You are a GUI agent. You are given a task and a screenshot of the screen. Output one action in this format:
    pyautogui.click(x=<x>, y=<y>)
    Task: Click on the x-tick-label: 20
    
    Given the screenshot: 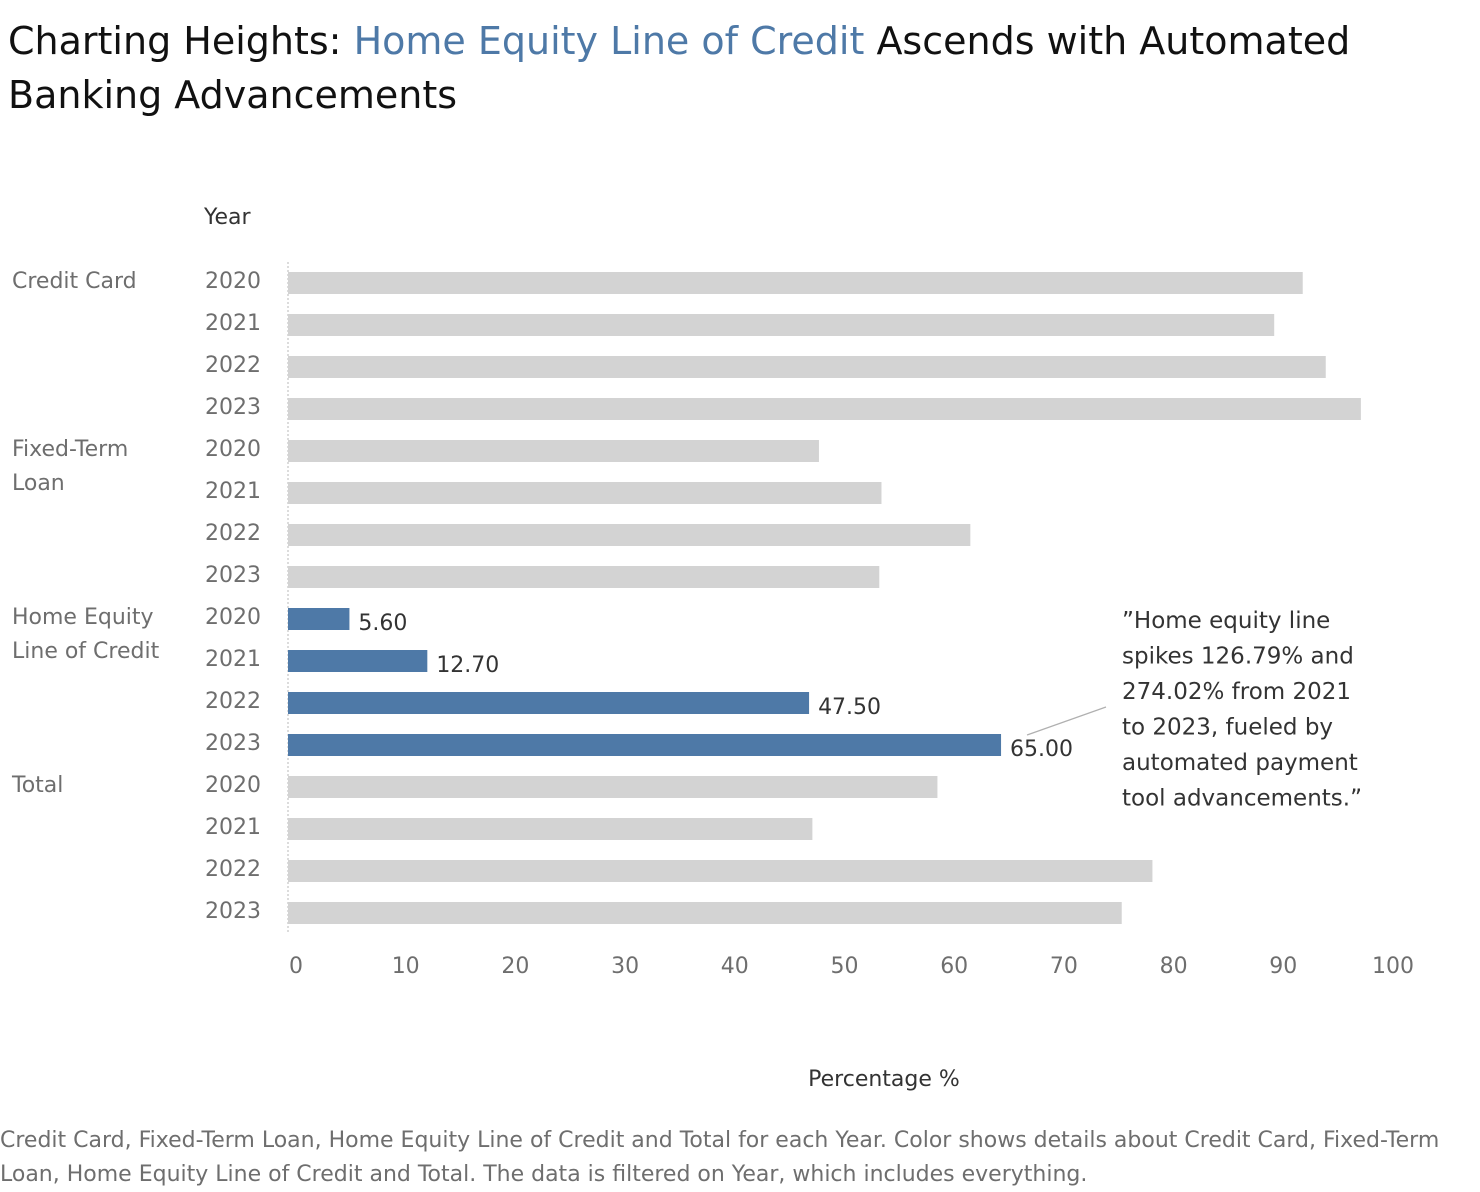 What is the action you would take?
    pyautogui.click(x=515, y=966)
    